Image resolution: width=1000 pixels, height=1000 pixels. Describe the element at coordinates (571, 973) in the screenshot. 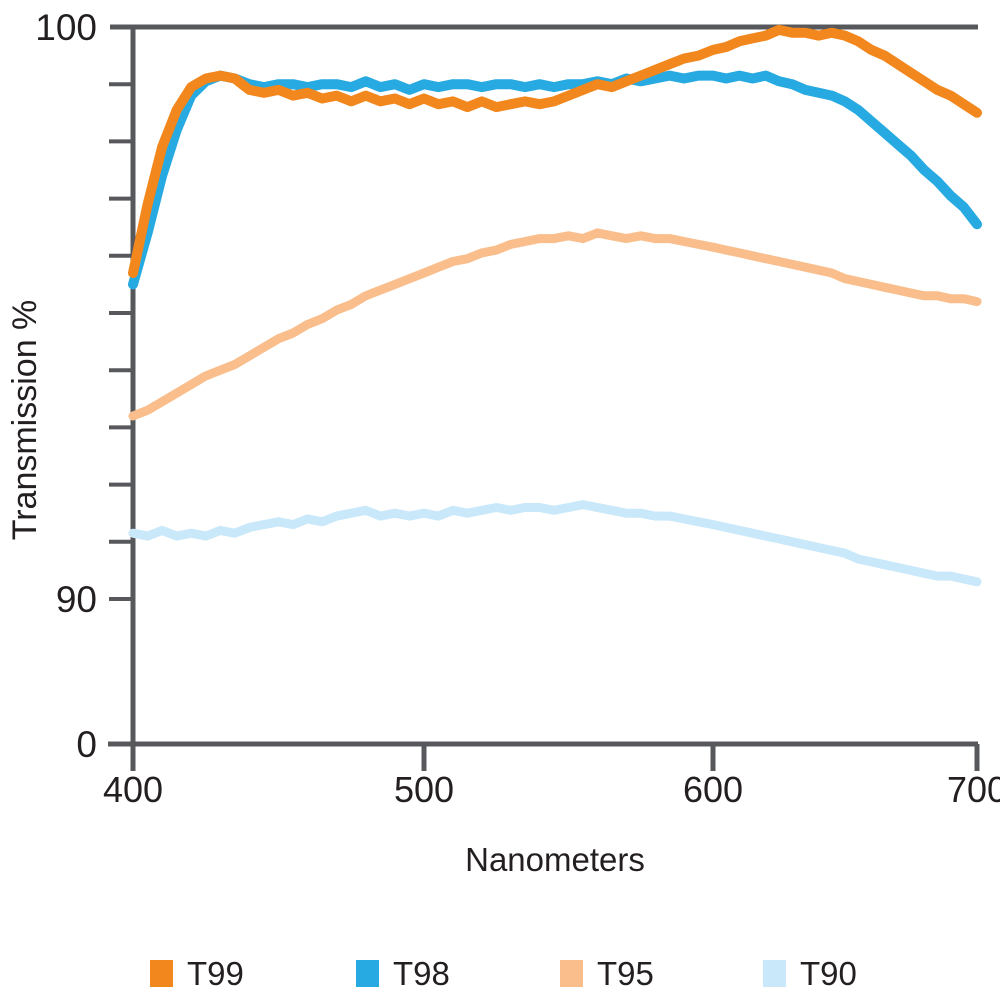

I see `legend-swatch-t95` at that location.